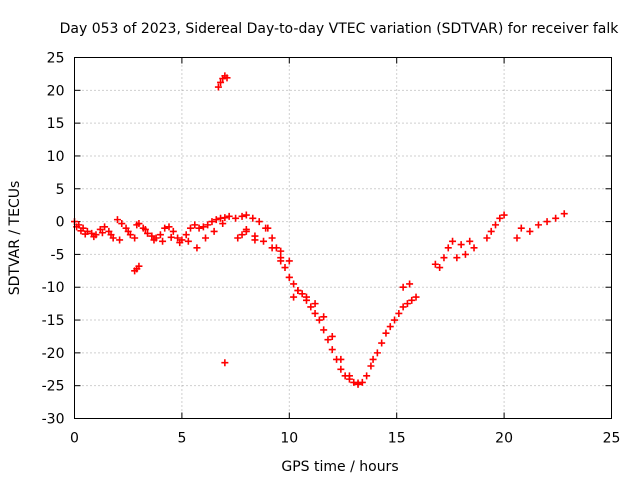 This screenshot has height=480, width=640. Describe the element at coordinates (397, 439) in the screenshot. I see `x-tick-label: 15` at that location.